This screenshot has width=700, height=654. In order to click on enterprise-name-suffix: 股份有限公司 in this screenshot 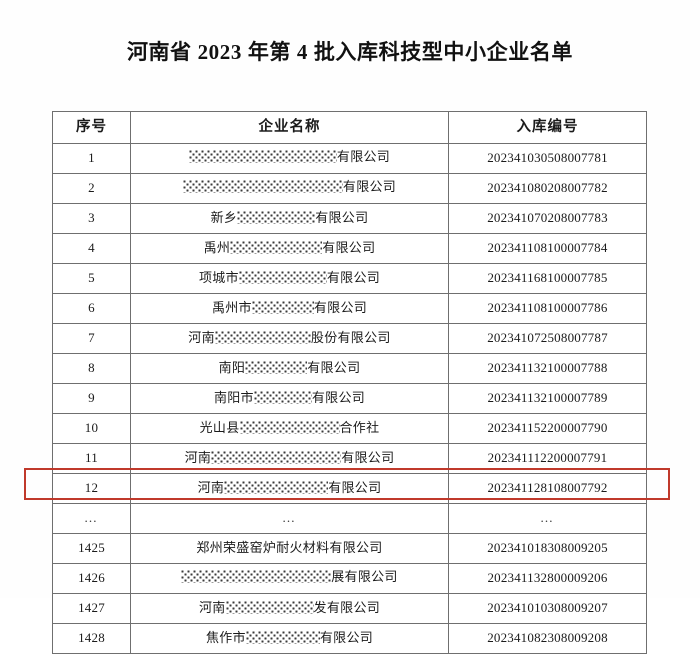, I will do `click(350, 338)`.